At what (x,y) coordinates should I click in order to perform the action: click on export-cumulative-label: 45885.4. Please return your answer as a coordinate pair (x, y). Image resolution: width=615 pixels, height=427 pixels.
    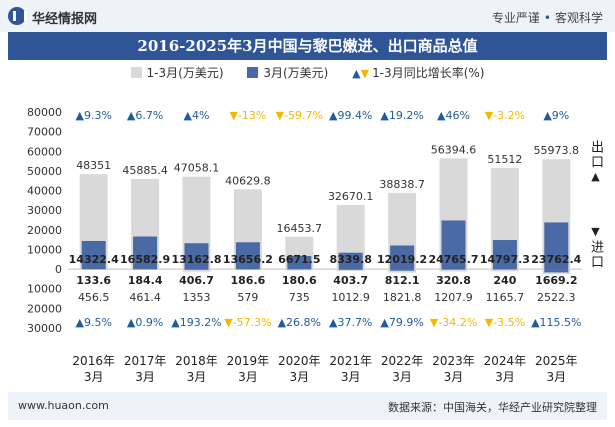
    Looking at the image, I should click on (145, 170).